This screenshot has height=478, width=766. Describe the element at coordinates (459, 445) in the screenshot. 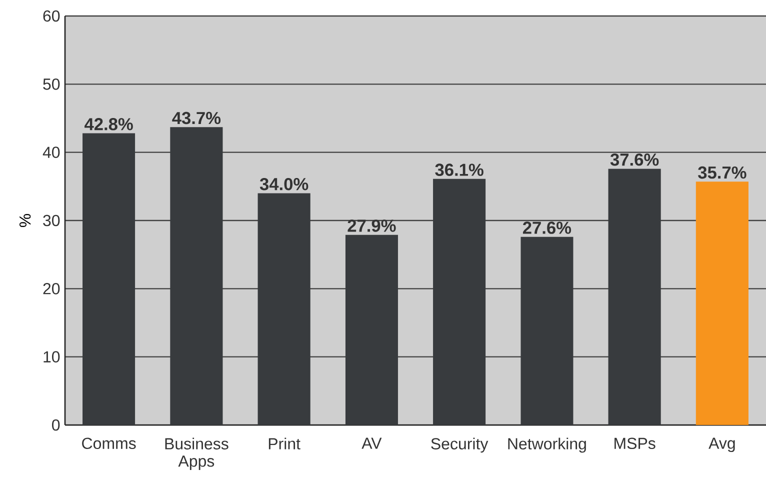

I see `x-tick-label: Security` at that location.